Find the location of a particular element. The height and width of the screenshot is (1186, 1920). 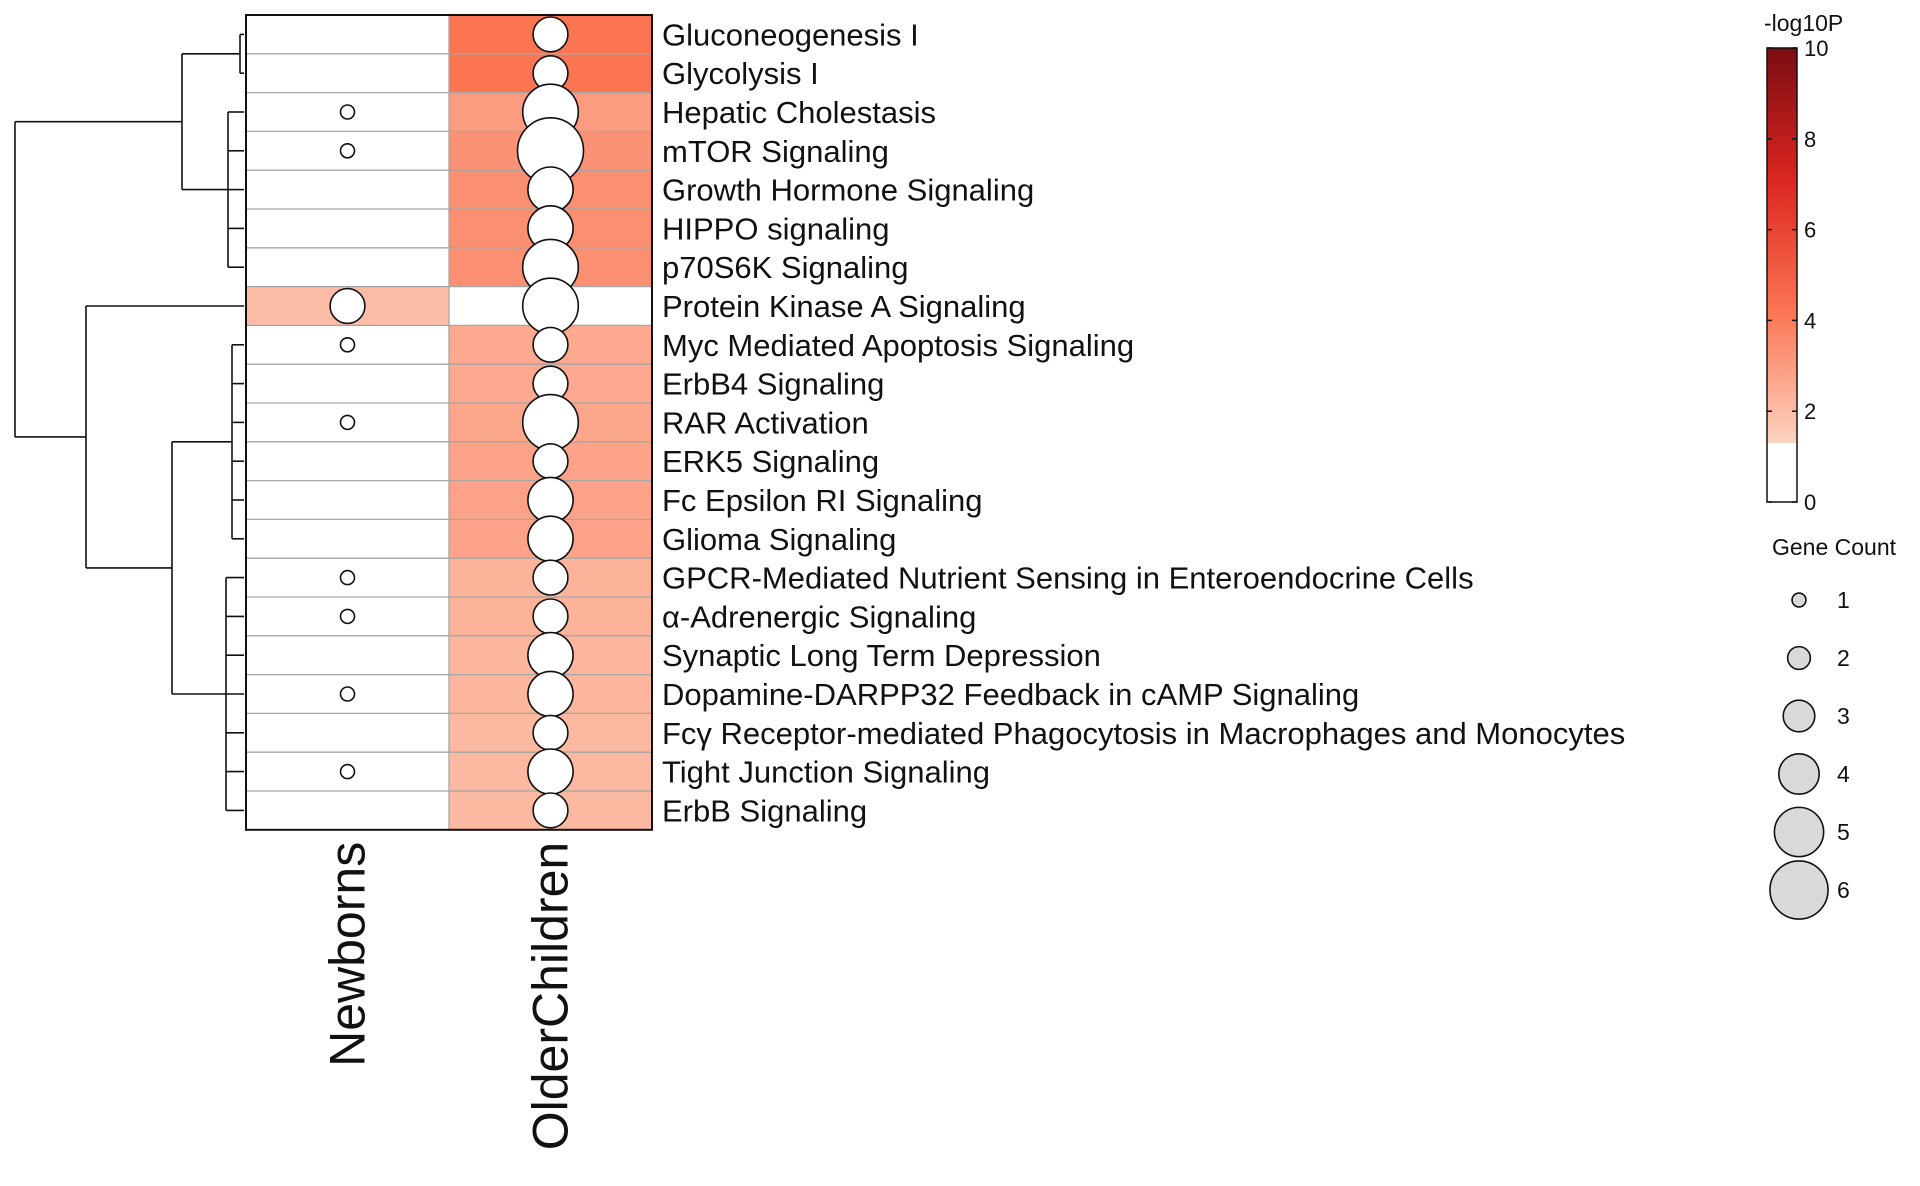

size-legend-label: 6 is located at coordinates (1843, 890).